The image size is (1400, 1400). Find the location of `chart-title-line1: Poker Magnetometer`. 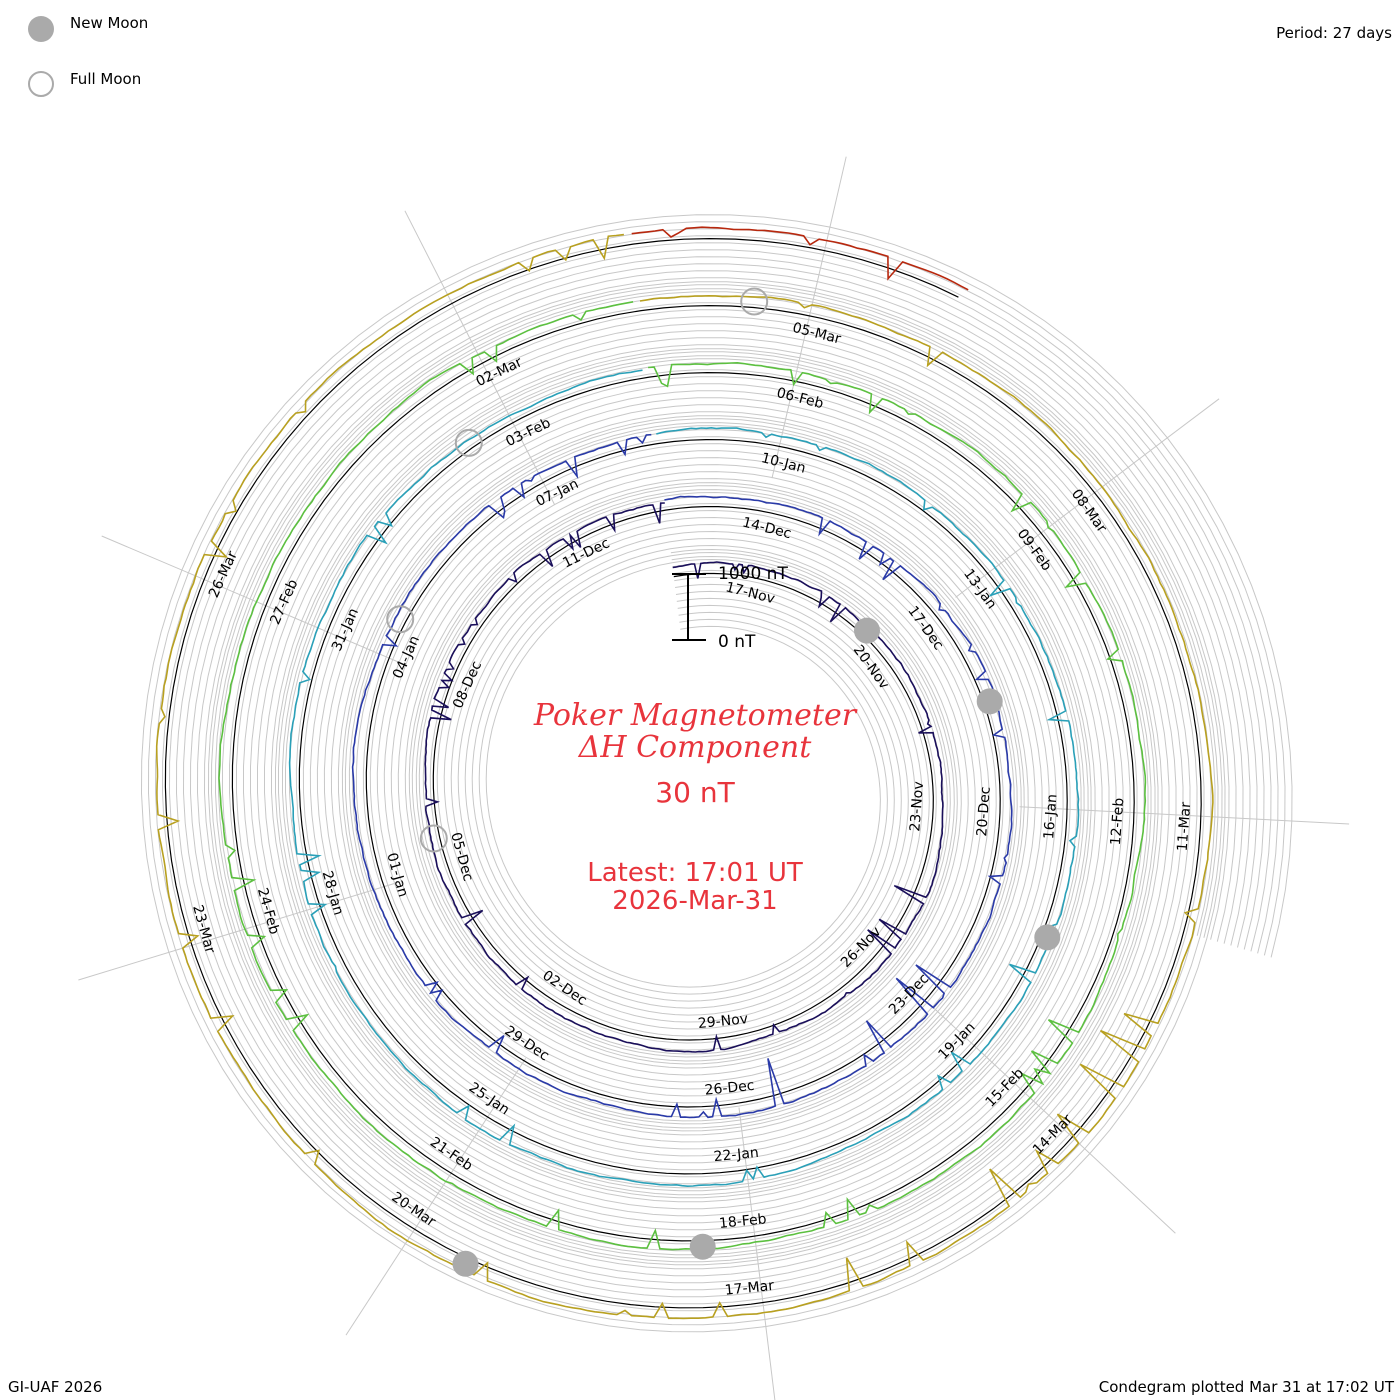

chart-title-line1: Poker Magnetometer is located at coordinates (695, 715).